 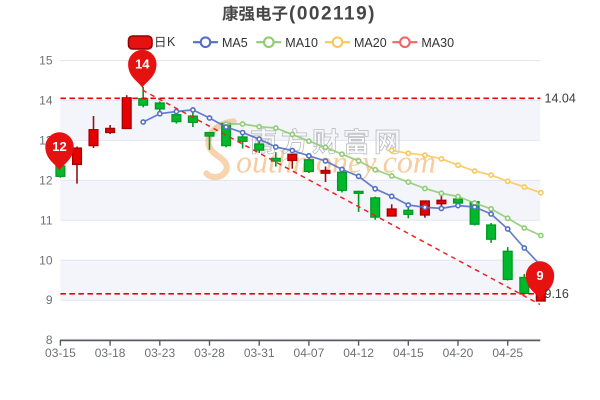 I want to click on svg-text: 03-18, so click(x=110, y=353).